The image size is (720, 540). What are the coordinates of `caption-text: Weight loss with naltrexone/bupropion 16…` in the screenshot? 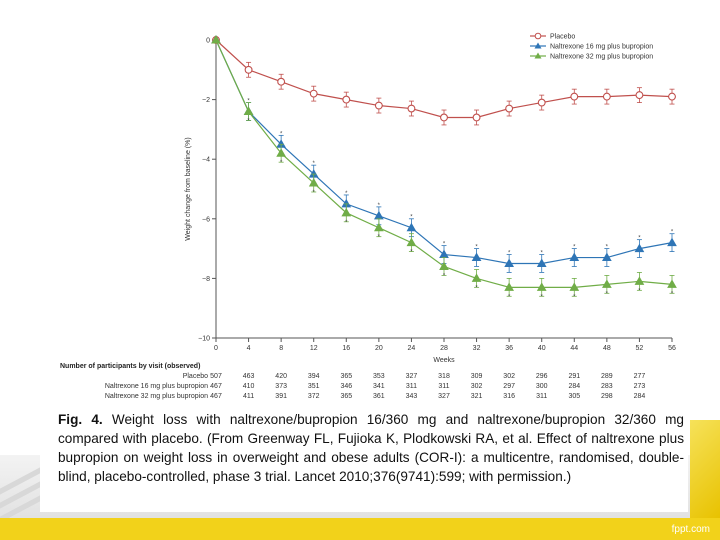 It's located at (371, 448).